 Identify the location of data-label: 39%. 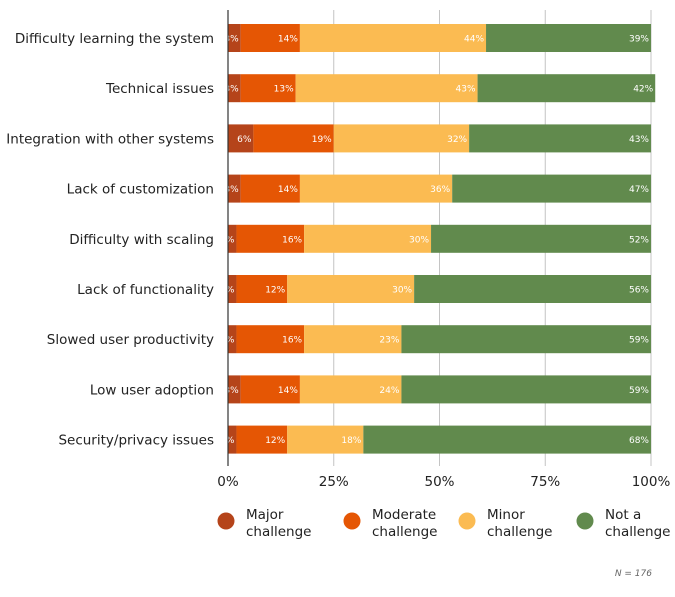
(639, 40).